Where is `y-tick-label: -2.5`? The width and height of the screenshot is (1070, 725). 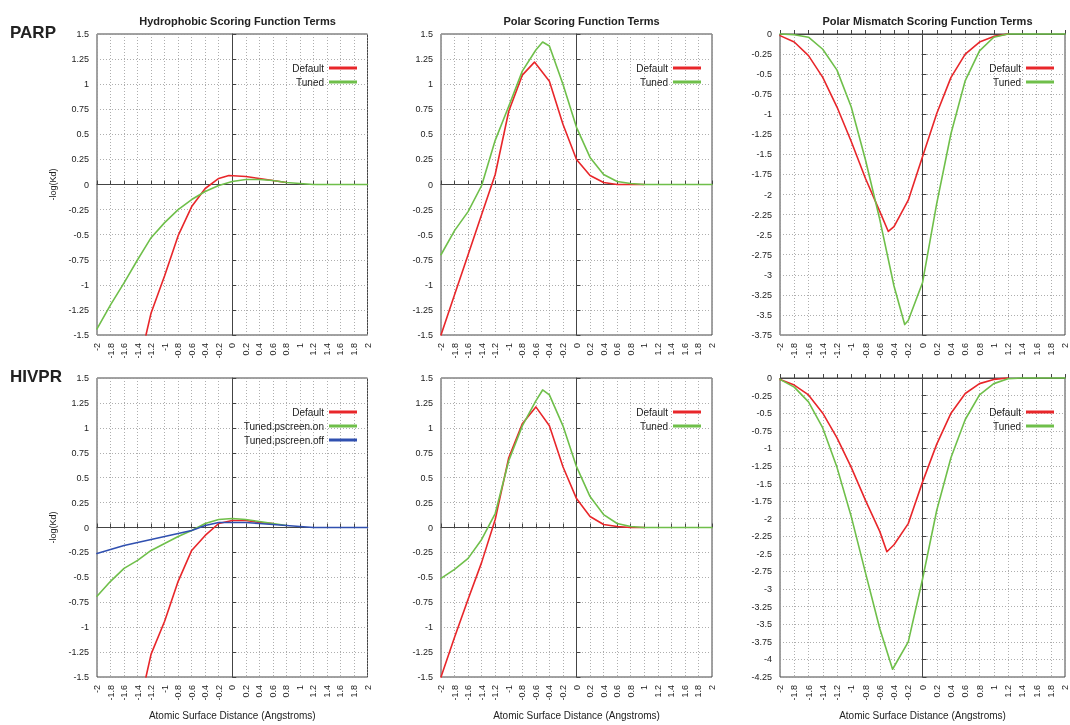
y-tick-label: -2.5 is located at coordinates (764, 234).